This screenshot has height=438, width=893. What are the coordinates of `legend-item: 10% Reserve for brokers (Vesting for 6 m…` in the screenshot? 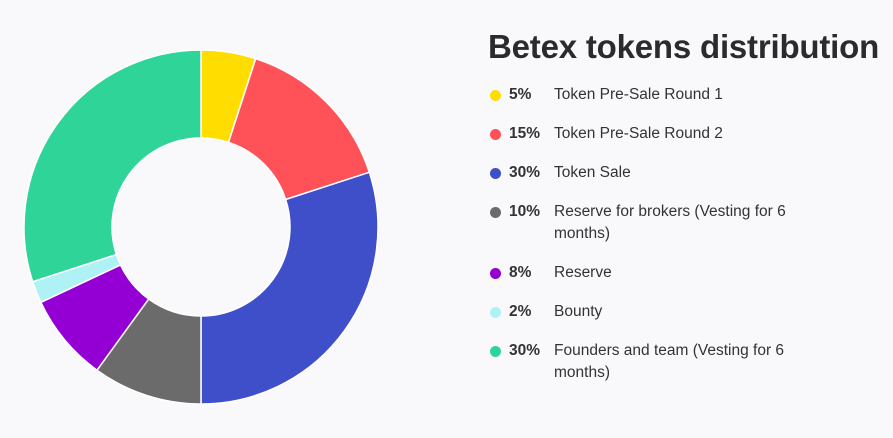 It's located at (688, 231).